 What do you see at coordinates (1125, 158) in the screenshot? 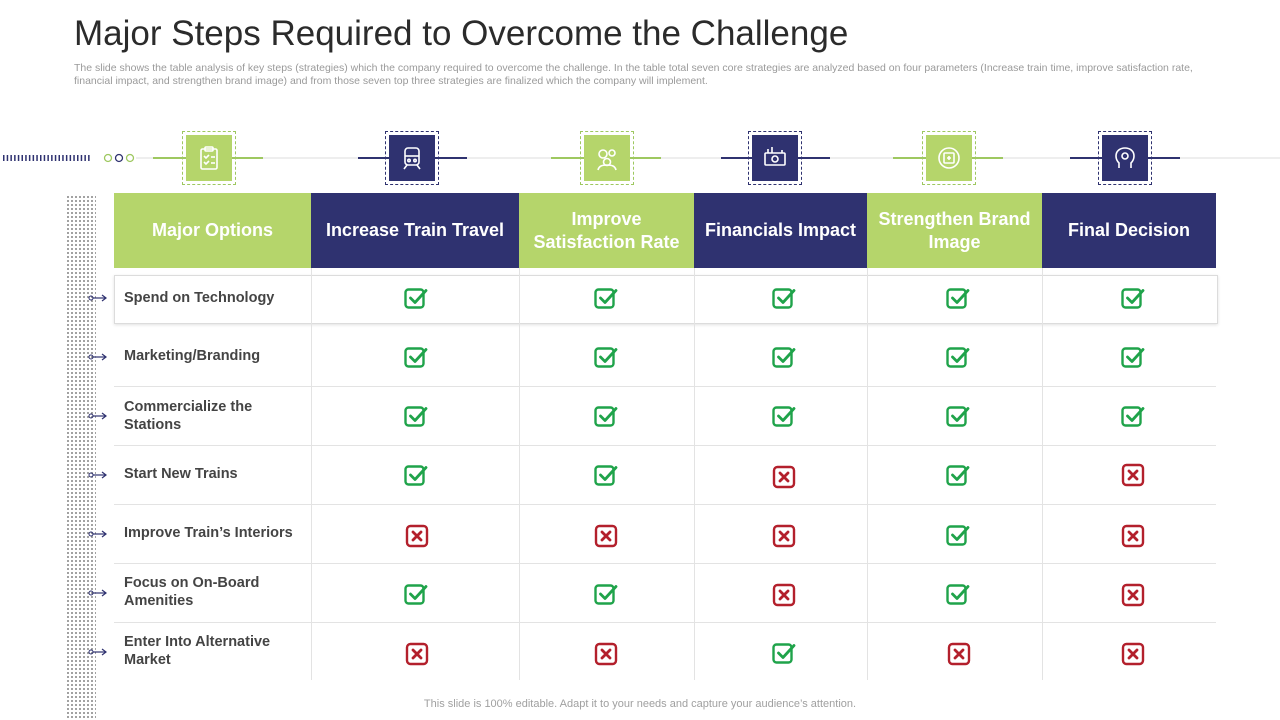
I see `decision-head-icon` at bounding box center [1125, 158].